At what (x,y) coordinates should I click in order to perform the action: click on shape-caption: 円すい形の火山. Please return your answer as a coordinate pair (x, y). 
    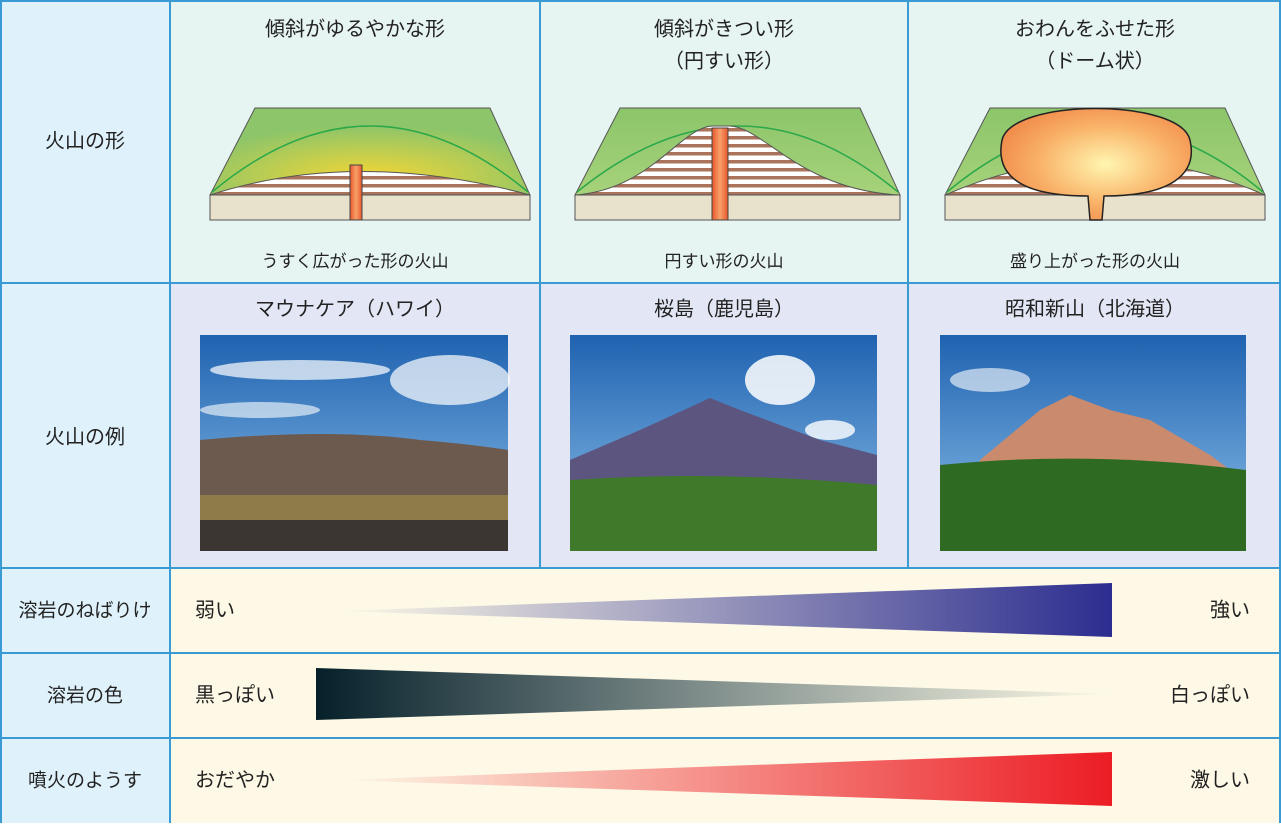
    Looking at the image, I should click on (724, 262).